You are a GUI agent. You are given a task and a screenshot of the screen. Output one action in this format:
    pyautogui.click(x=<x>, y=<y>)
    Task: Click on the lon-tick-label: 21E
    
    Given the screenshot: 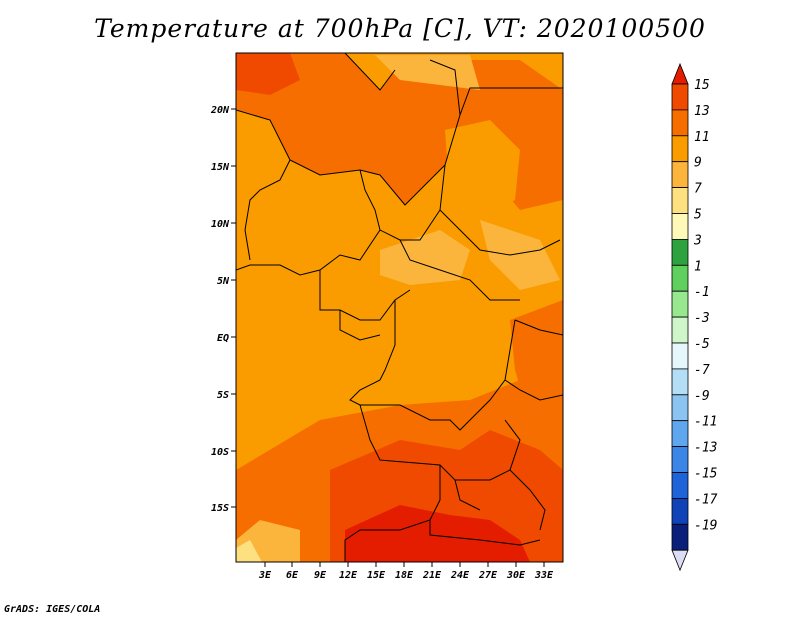 What is the action you would take?
    pyautogui.click(x=432, y=575)
    